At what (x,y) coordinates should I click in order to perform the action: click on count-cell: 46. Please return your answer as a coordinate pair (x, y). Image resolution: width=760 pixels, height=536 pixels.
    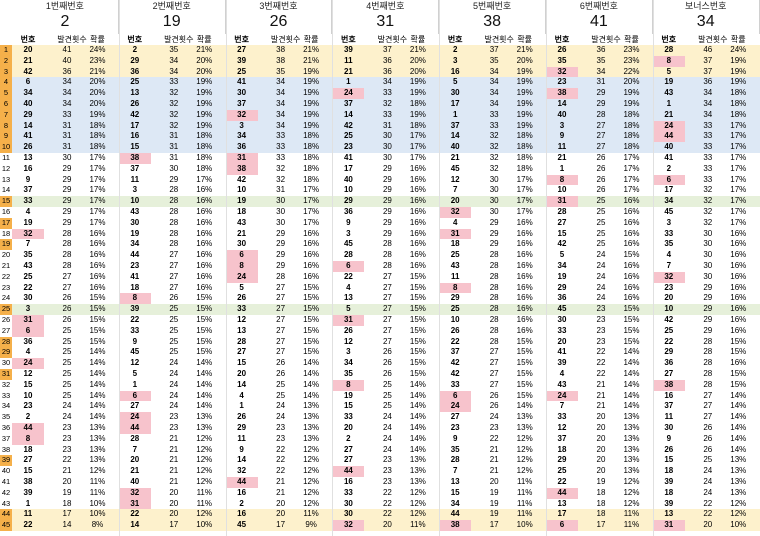
    Looking at the image, I should click on (708, 49).